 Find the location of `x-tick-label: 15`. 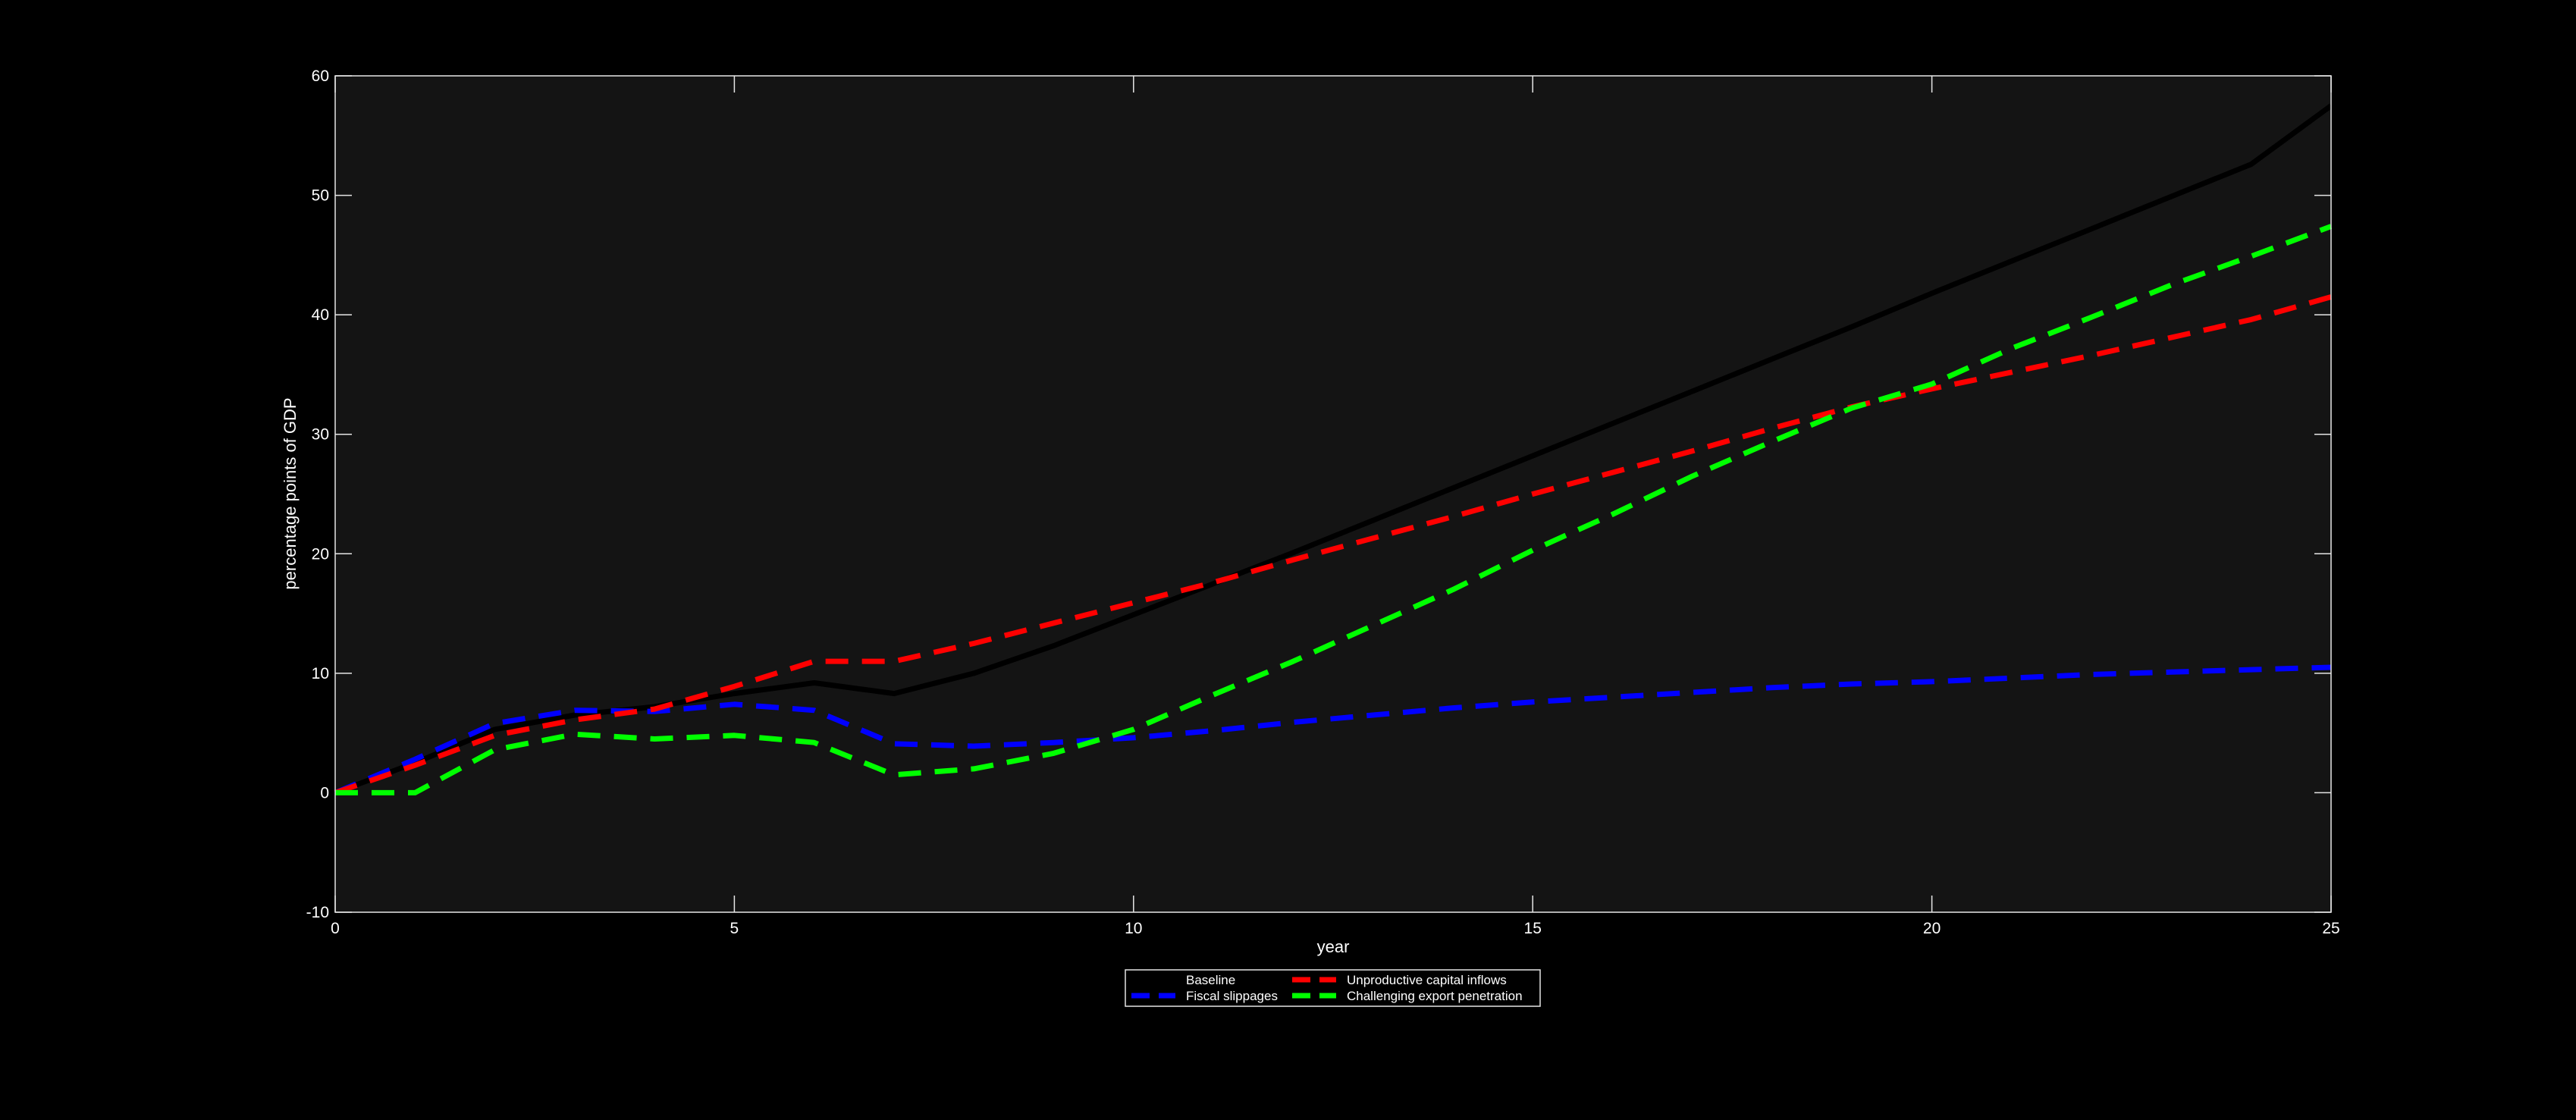

x-tick-label: 15 is located at coordinates (1533, 928).